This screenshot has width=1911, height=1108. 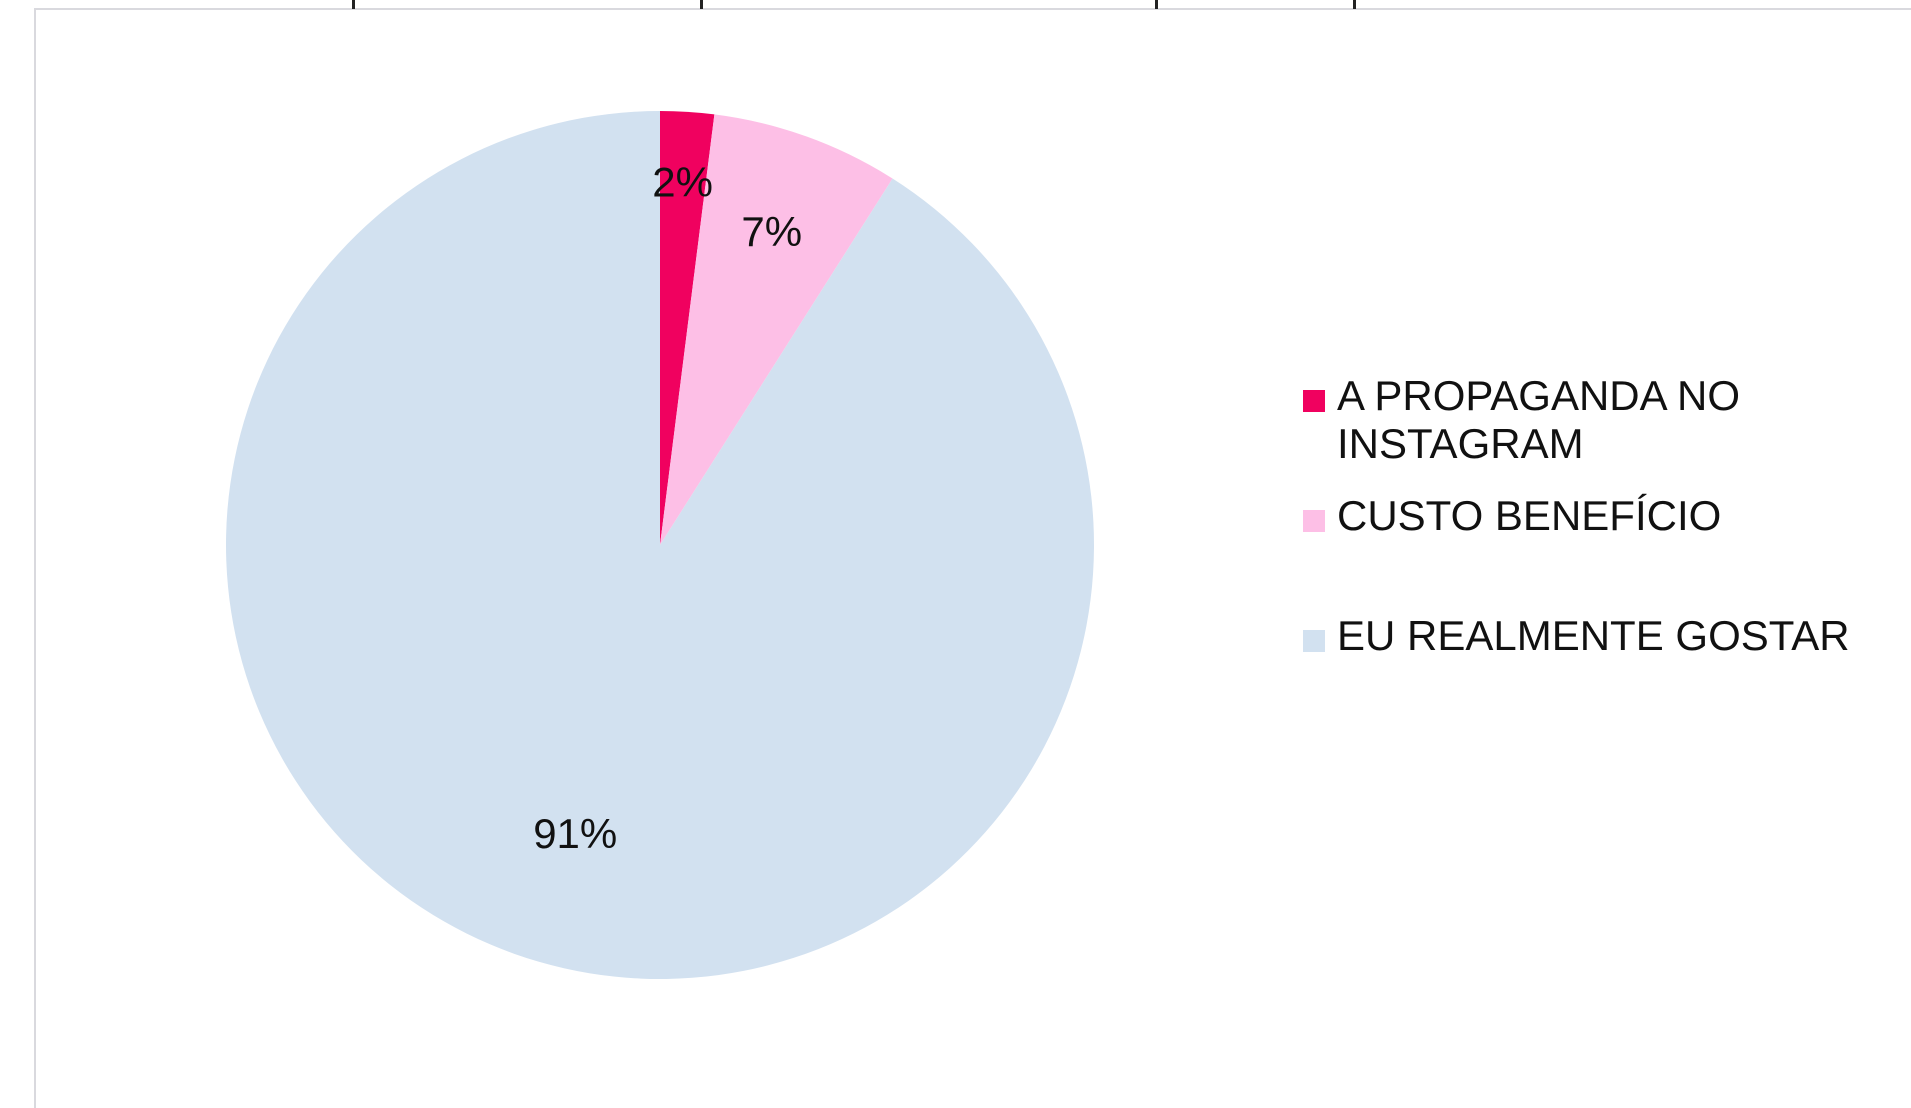 What do you see at coordinates (955, 6) in the screenshot?
I see `cropped-title-fragment` at bounding box center [955, 6].